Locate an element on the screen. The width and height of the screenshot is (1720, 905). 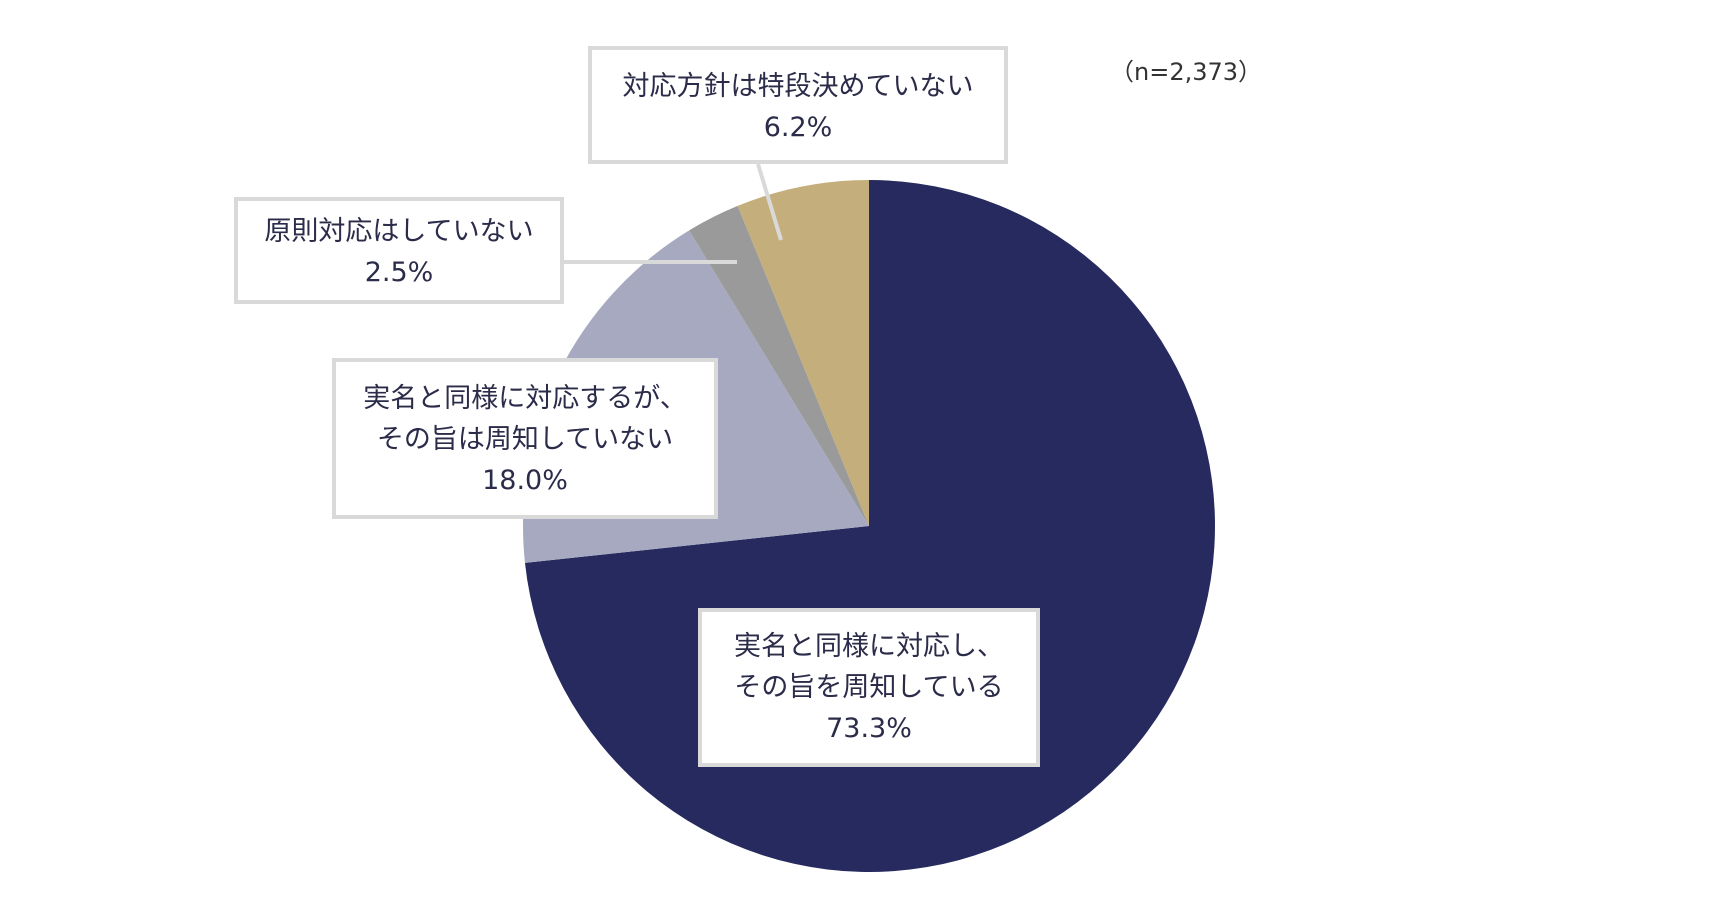
slice-0-percent: 73.3% is located at coordinates (869, 728).